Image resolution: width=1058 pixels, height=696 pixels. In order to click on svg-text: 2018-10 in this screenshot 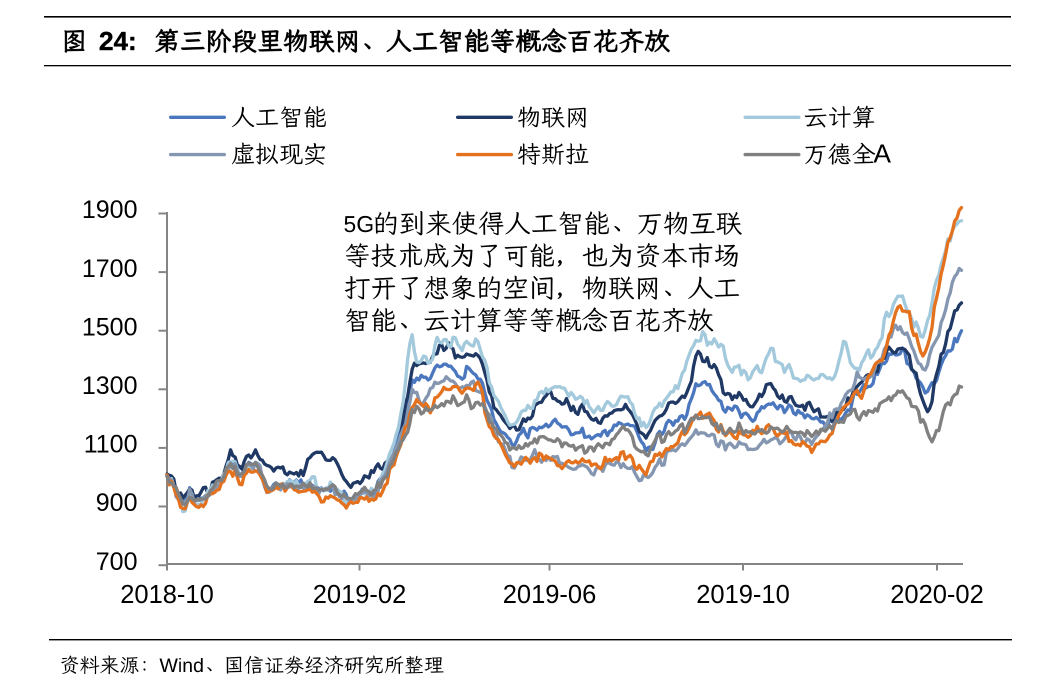, I will do `click(167, 595)`.